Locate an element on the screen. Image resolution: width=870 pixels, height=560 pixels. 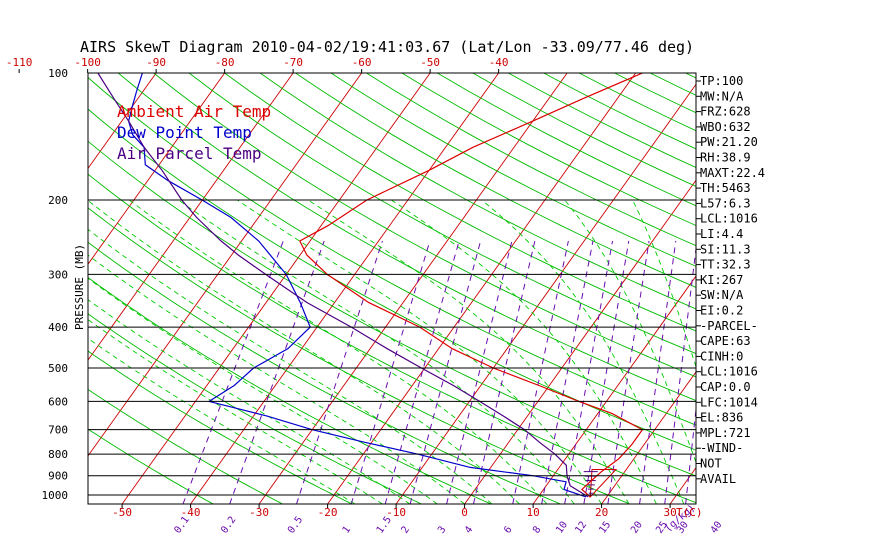
top-tick-label: -70 is located at coordinates (293, 62).